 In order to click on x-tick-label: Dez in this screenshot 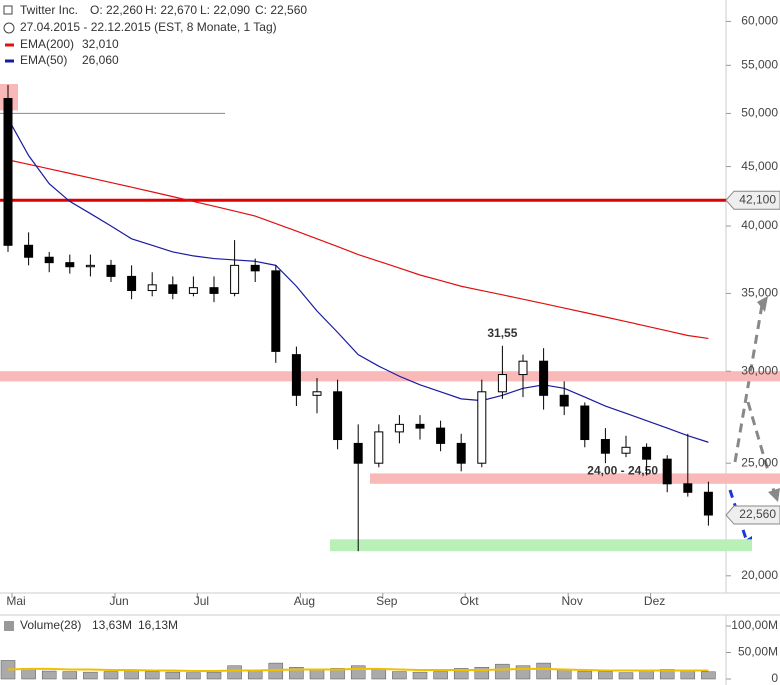, I will do `click(654, 601)`.